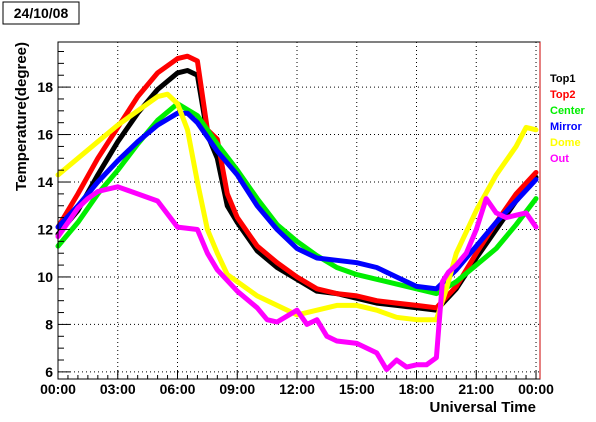 Image resolution: width=596 pixels, height=422 pixels. I want to click on x-tick-label: 03:00, so click(118, 389).